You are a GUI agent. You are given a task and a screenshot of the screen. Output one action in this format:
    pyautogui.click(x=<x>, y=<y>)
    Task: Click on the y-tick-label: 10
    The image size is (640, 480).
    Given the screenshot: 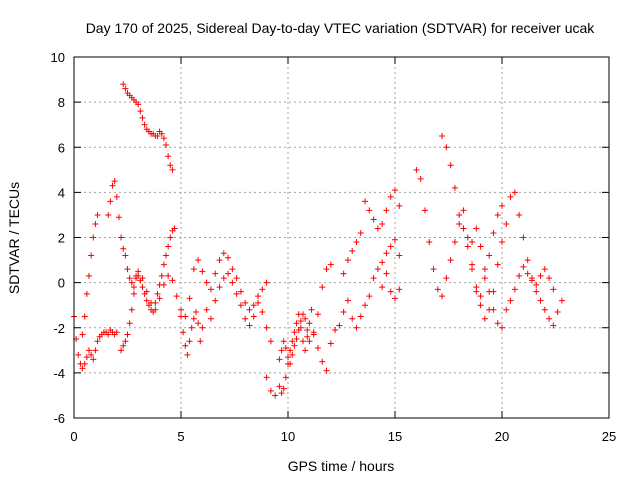 What is the action you would take?
    pyautogui.click(x=58, y=57)
    